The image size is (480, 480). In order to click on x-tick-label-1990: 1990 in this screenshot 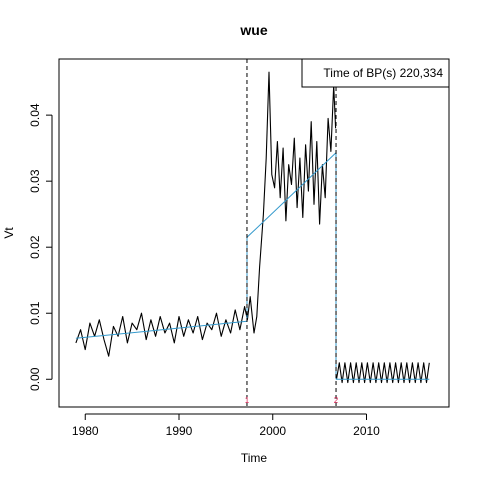, I will do `click(179, 431)`.